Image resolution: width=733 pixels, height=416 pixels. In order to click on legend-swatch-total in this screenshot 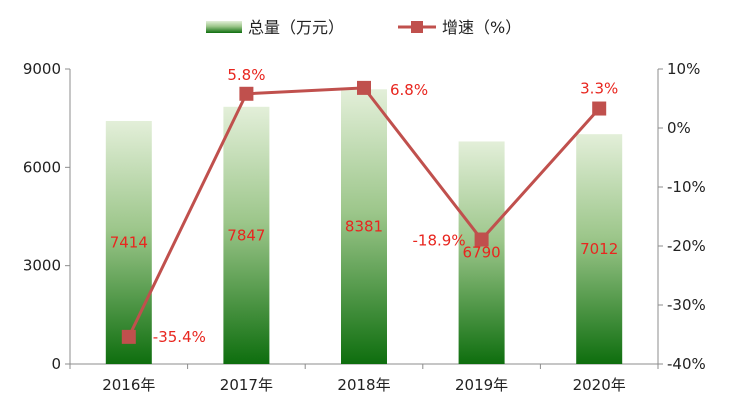, I will do `click(224, 27)`.